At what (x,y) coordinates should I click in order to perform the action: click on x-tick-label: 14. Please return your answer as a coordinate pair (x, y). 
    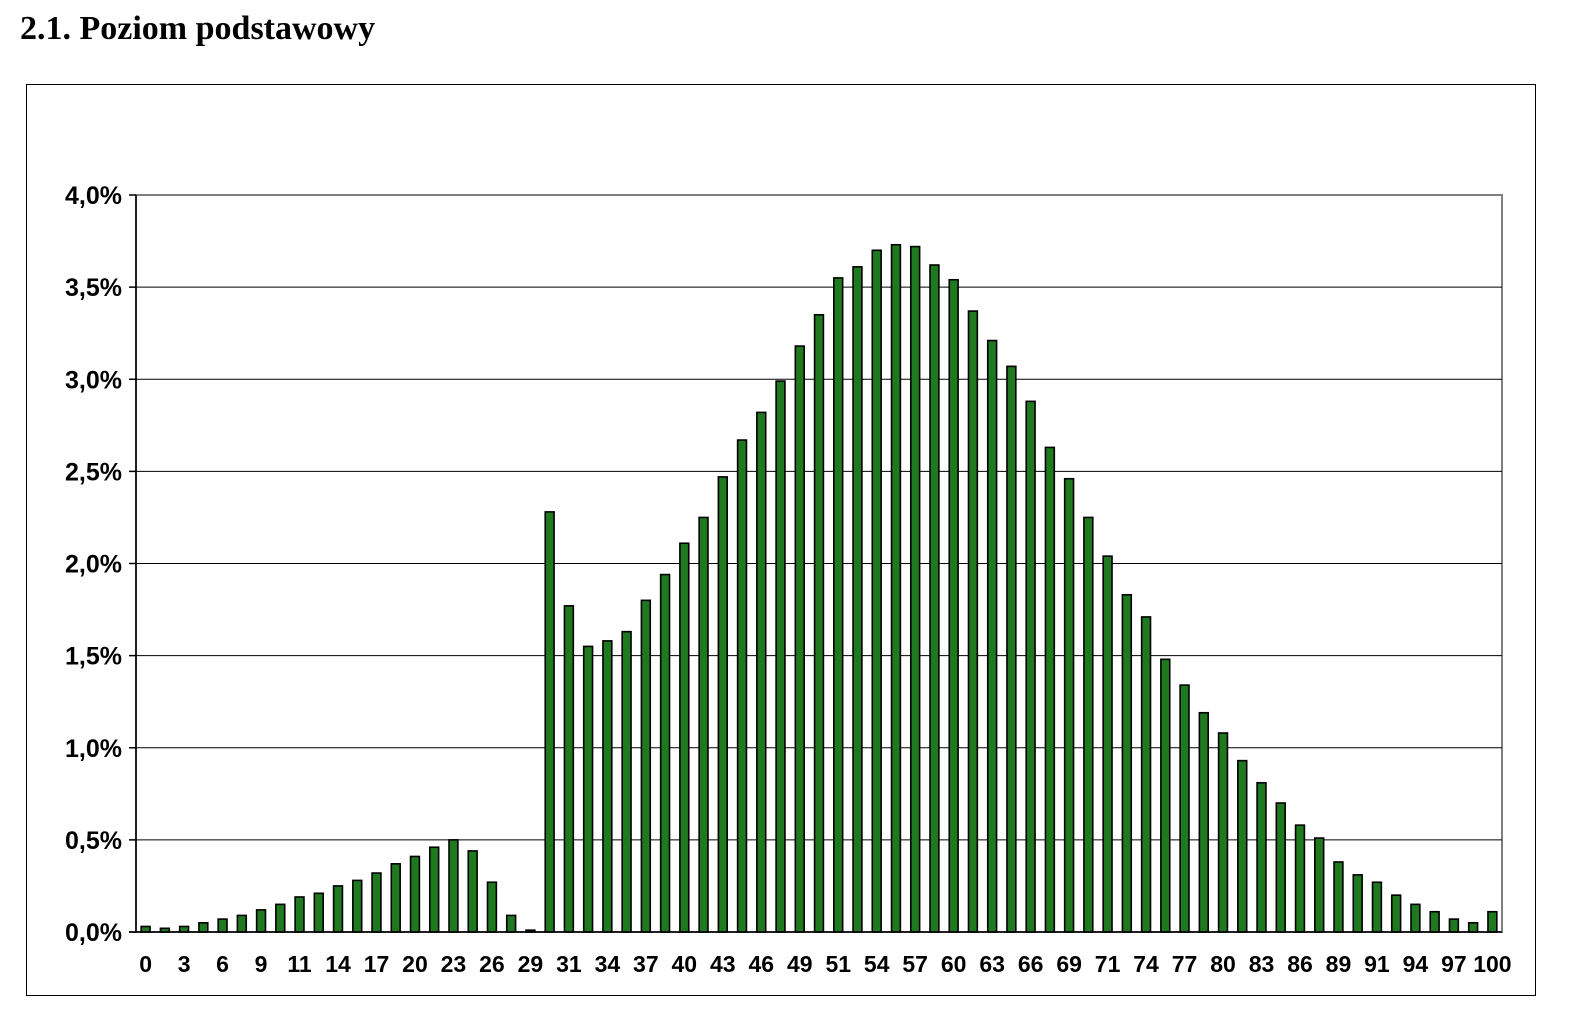
    Looking at the image, I should click on (338, 964).